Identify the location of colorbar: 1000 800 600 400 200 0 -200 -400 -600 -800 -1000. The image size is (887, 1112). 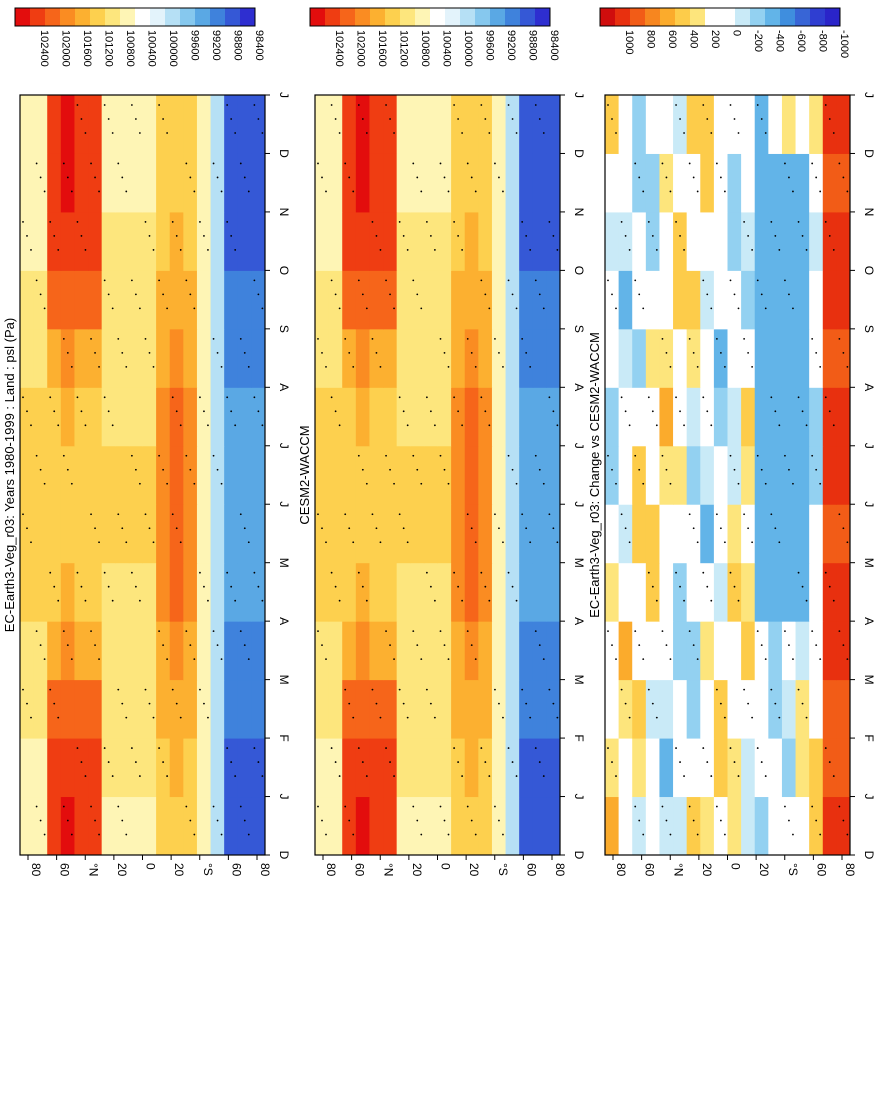
(724, 32).